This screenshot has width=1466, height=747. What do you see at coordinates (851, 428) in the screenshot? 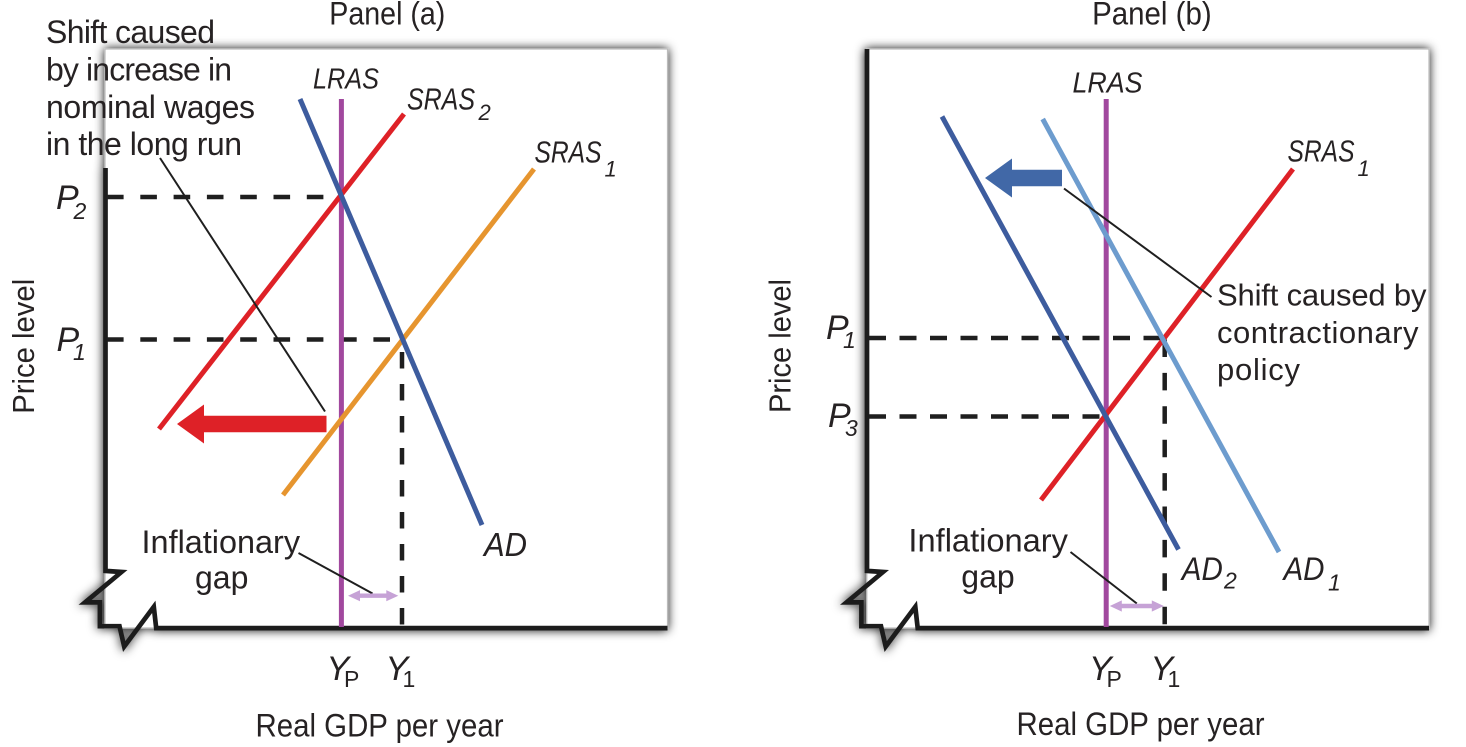
I see `svg-text: 3` at bounding box center [851, 428].